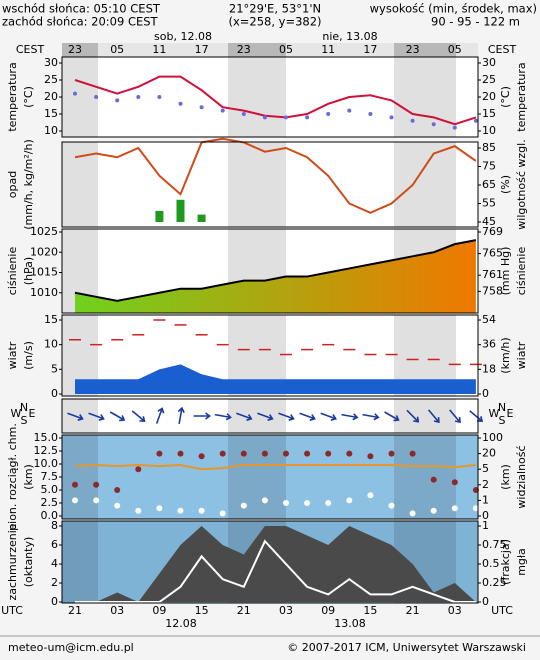 The height and width of the screenshot is (660, 540). I want to click on y2-tick-label: 18, so click(489, 368).